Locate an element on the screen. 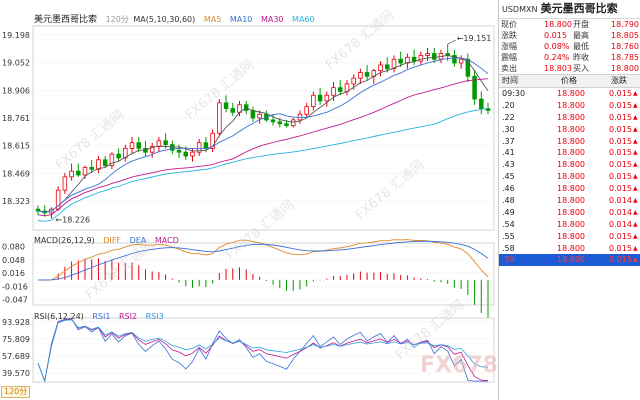  tick-row: .49 18.800 0.014 ▲ is located at coordinates (569, 213).